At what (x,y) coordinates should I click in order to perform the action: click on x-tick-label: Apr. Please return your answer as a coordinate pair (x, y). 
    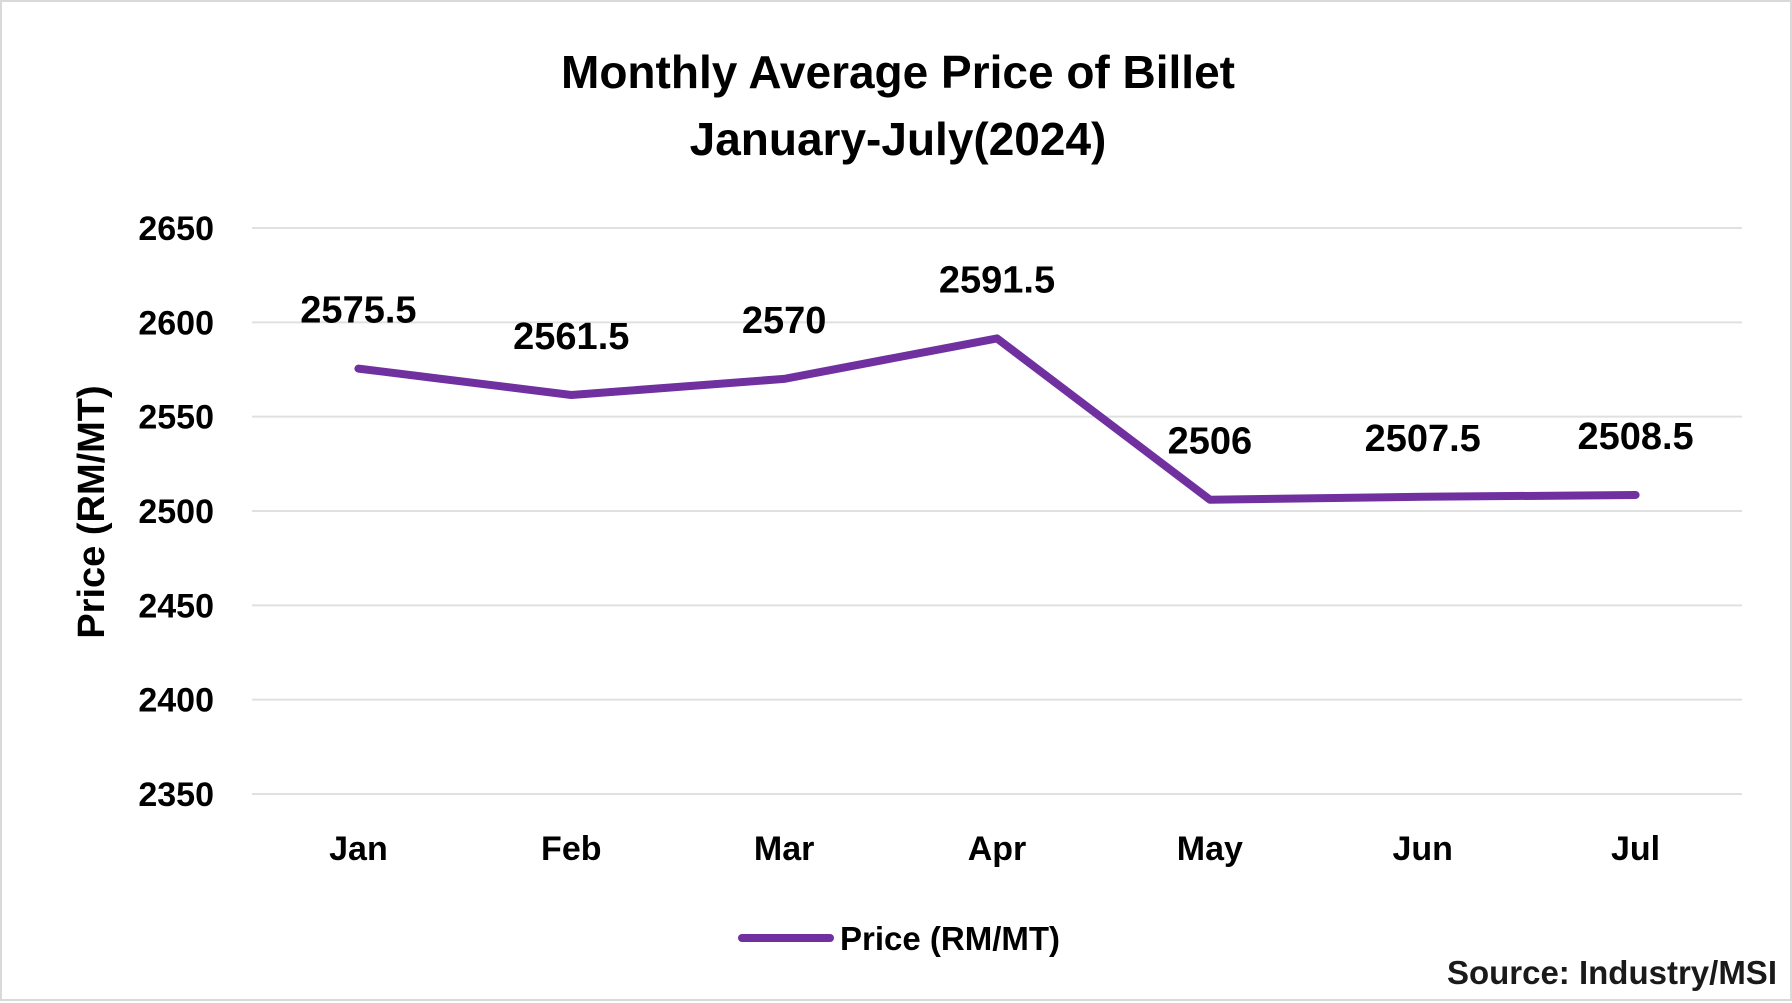
    Looking at the image, I should click on (997, 849).